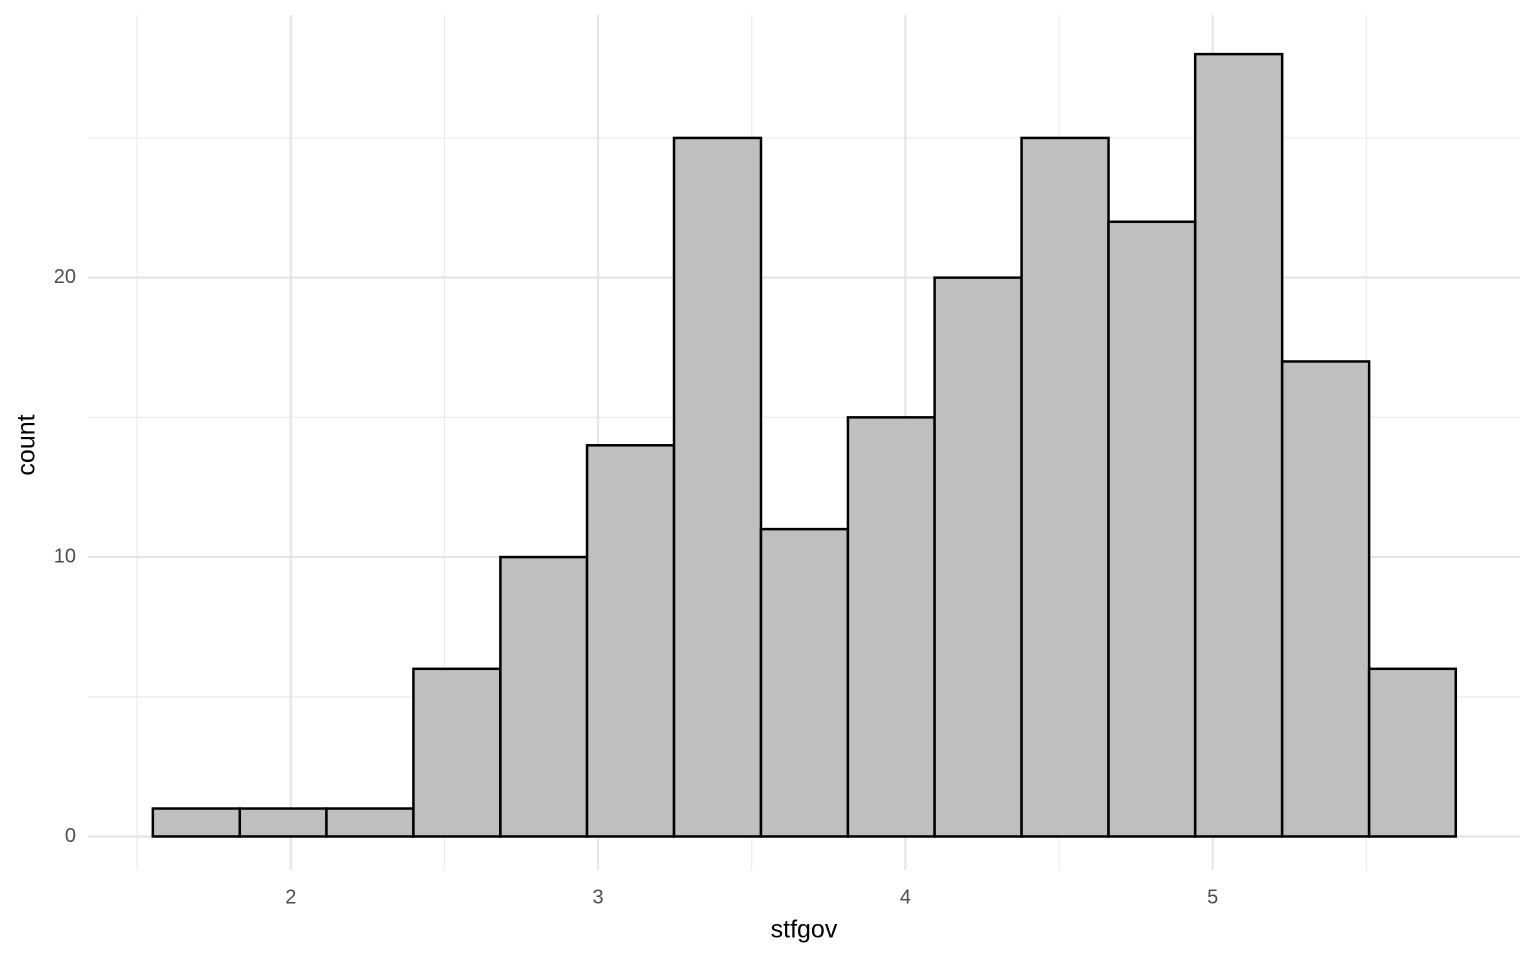  What do you see at coordinates (65, 556) in the screenshot?
I see `y-tick-label: 10` at bounding box center [65, 556].